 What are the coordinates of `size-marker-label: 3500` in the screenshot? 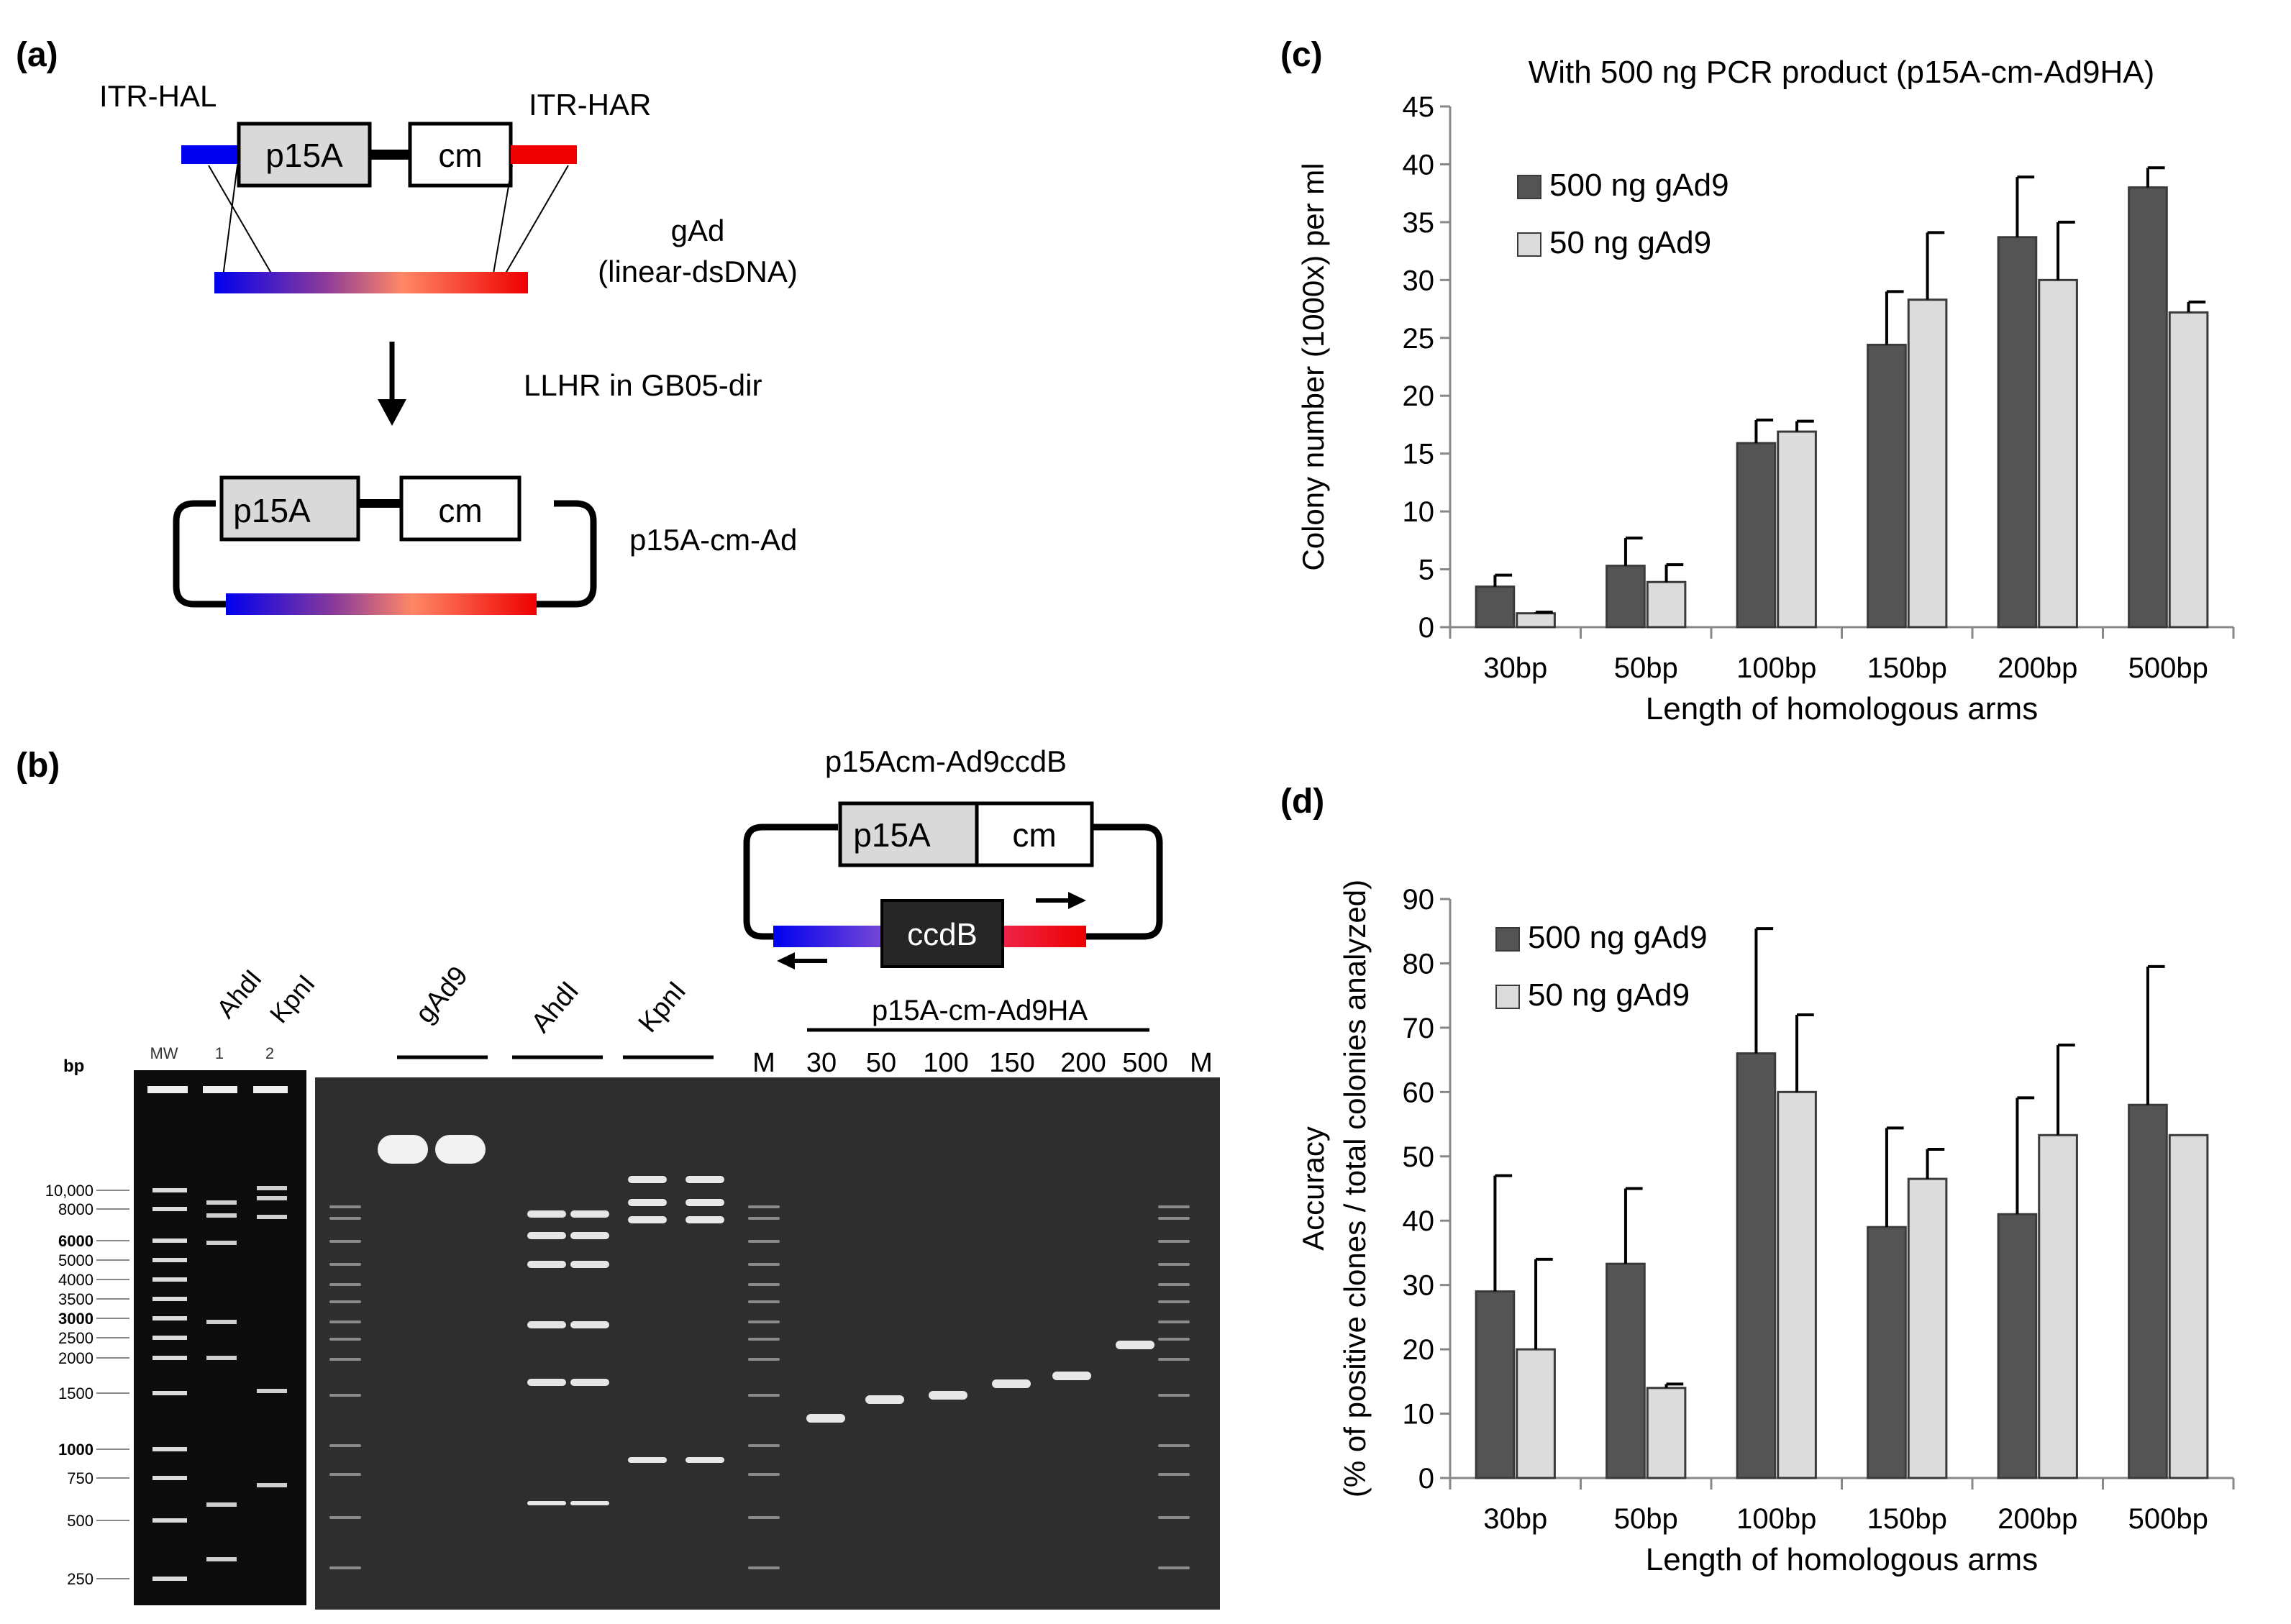 It's located at (76, 1299).